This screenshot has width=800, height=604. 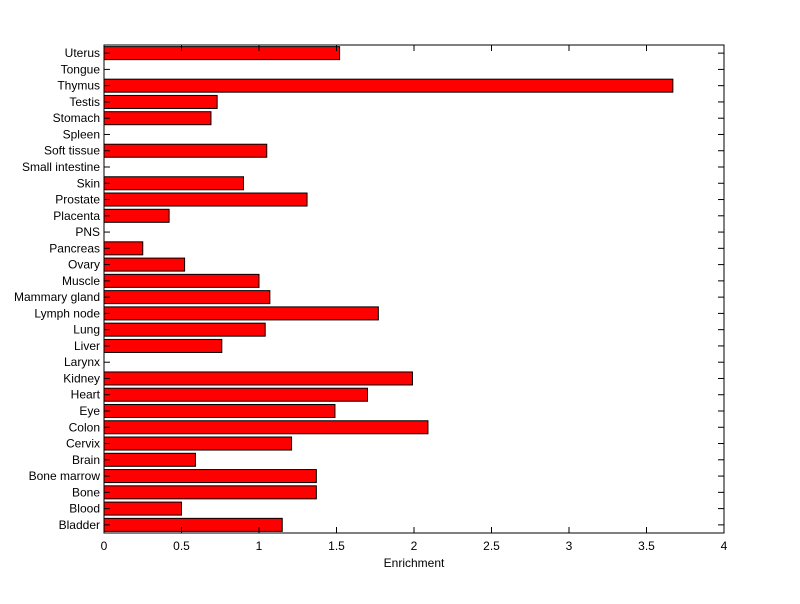 I want to click on y-tick-label-uterus: Uterus, so click(x=82, y=53).